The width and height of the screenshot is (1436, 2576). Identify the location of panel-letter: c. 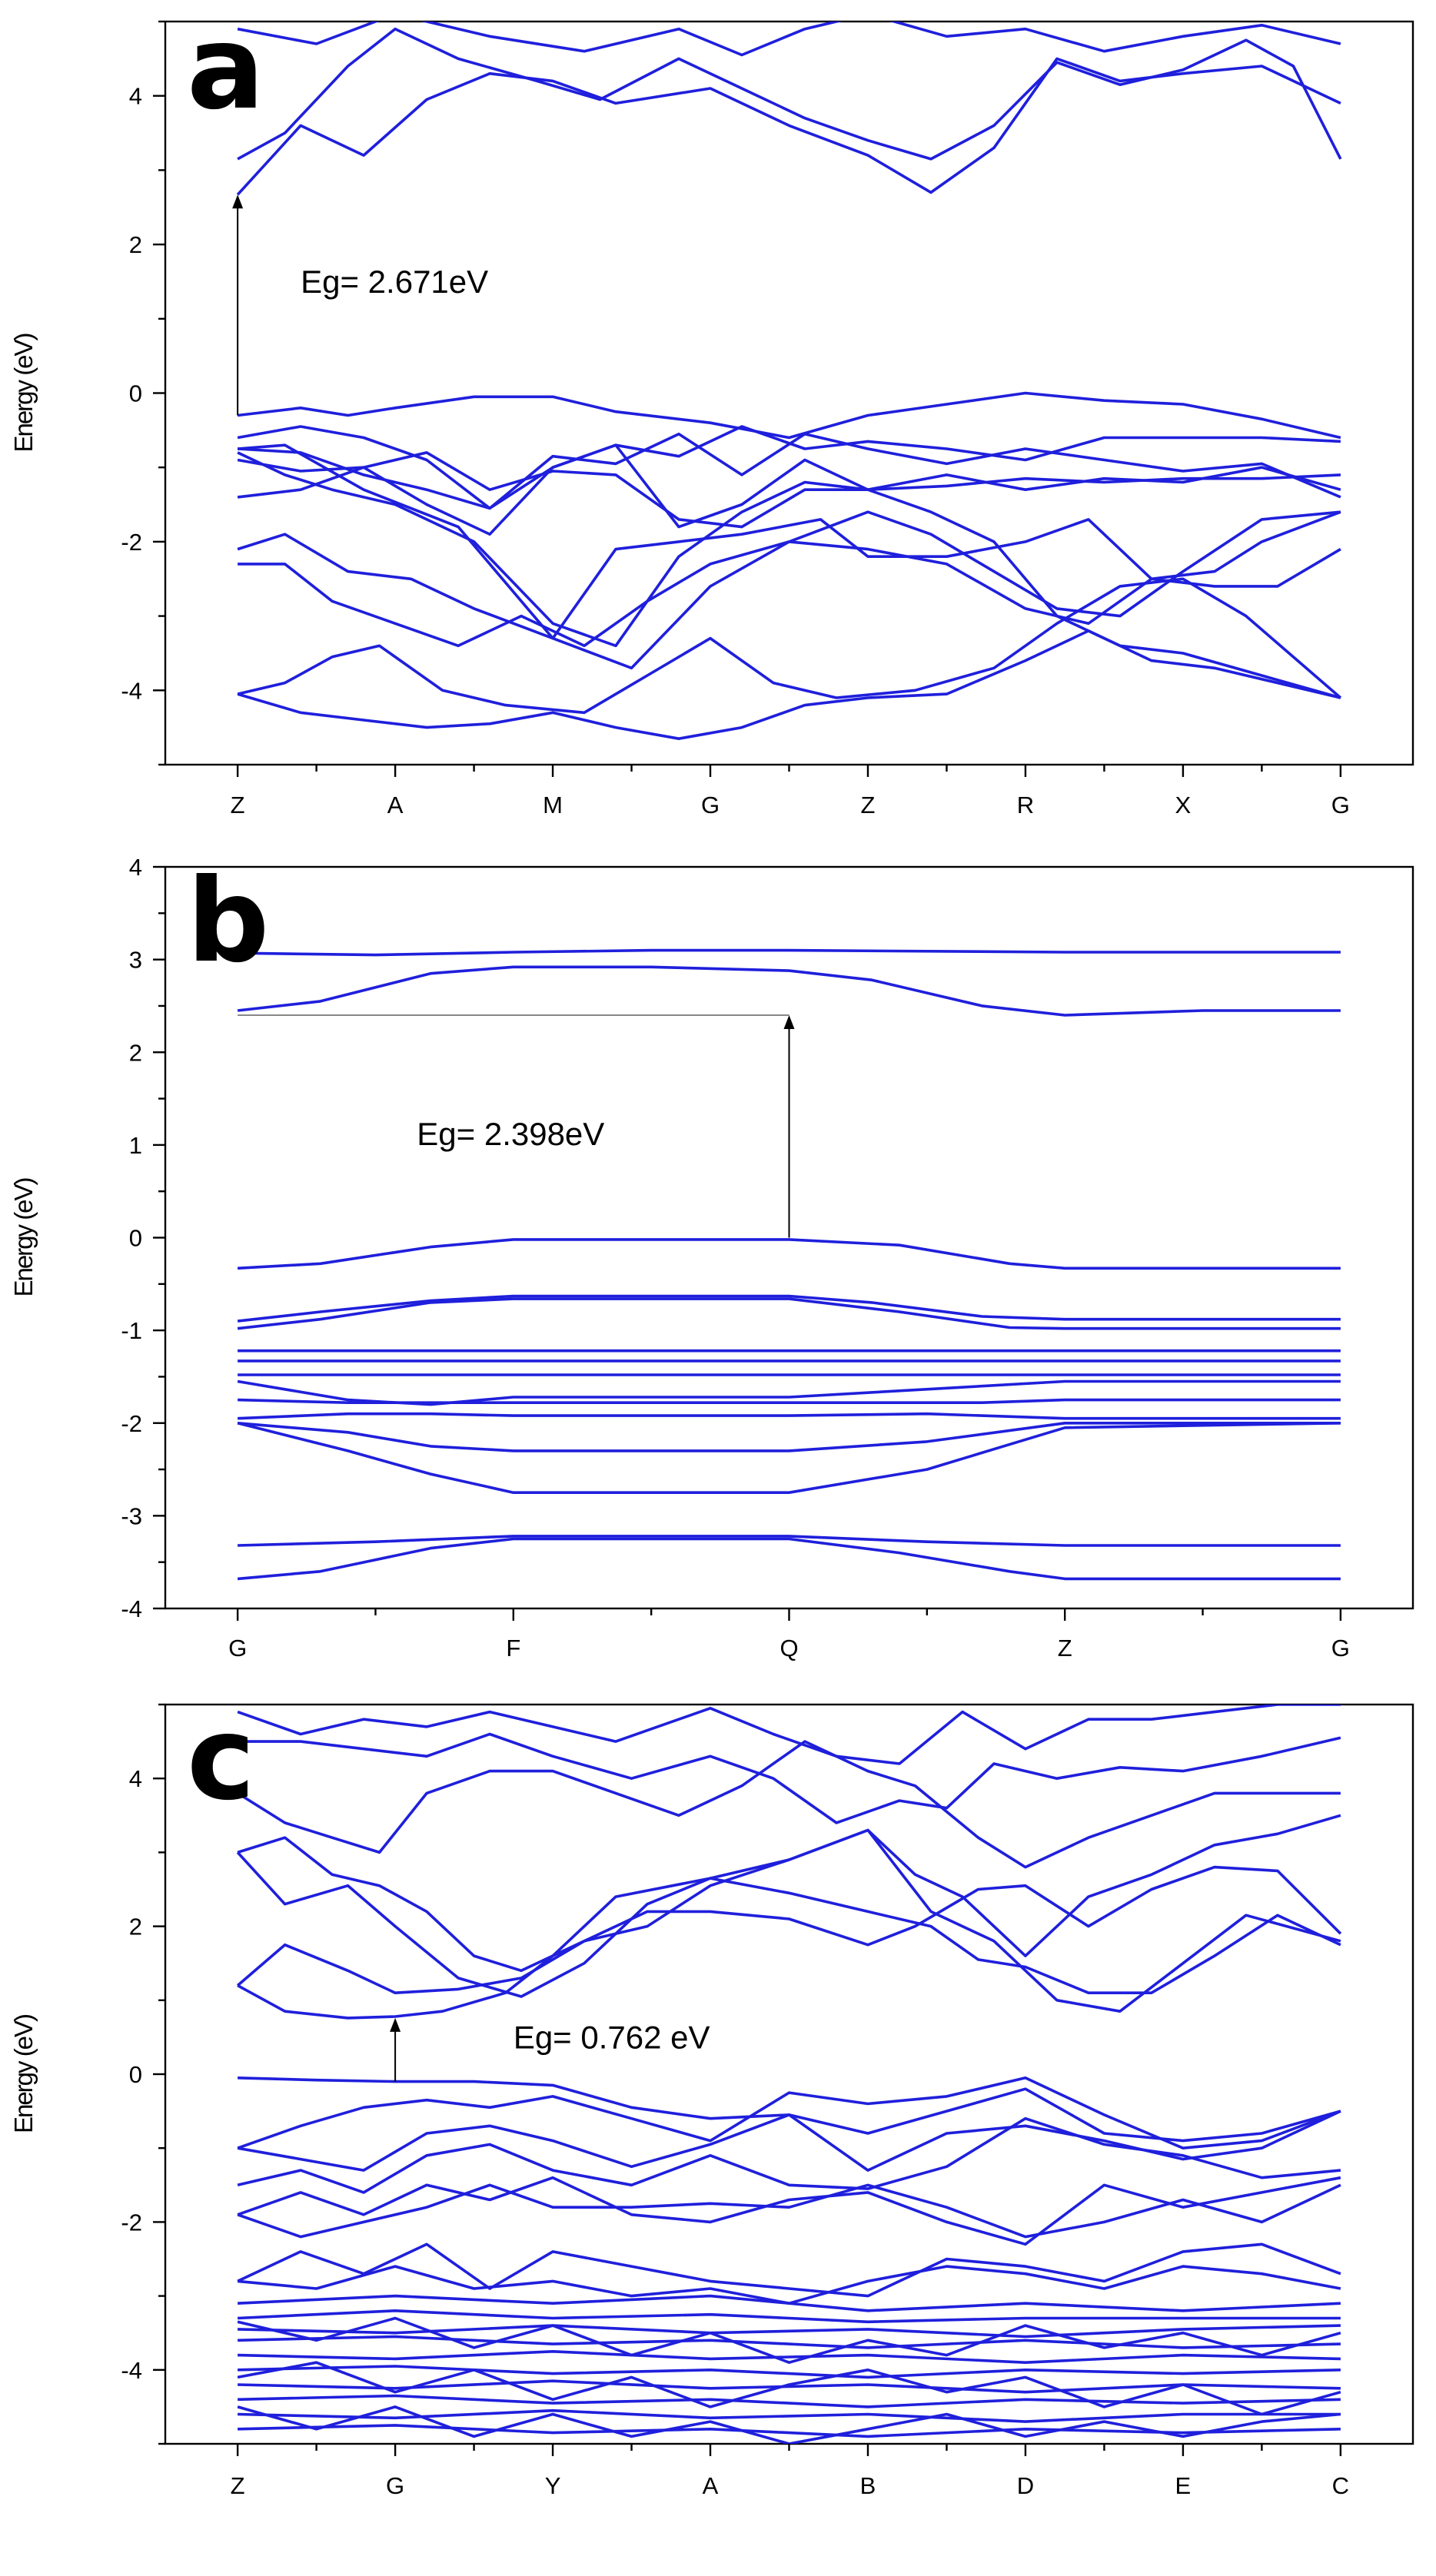
(221, 1759).